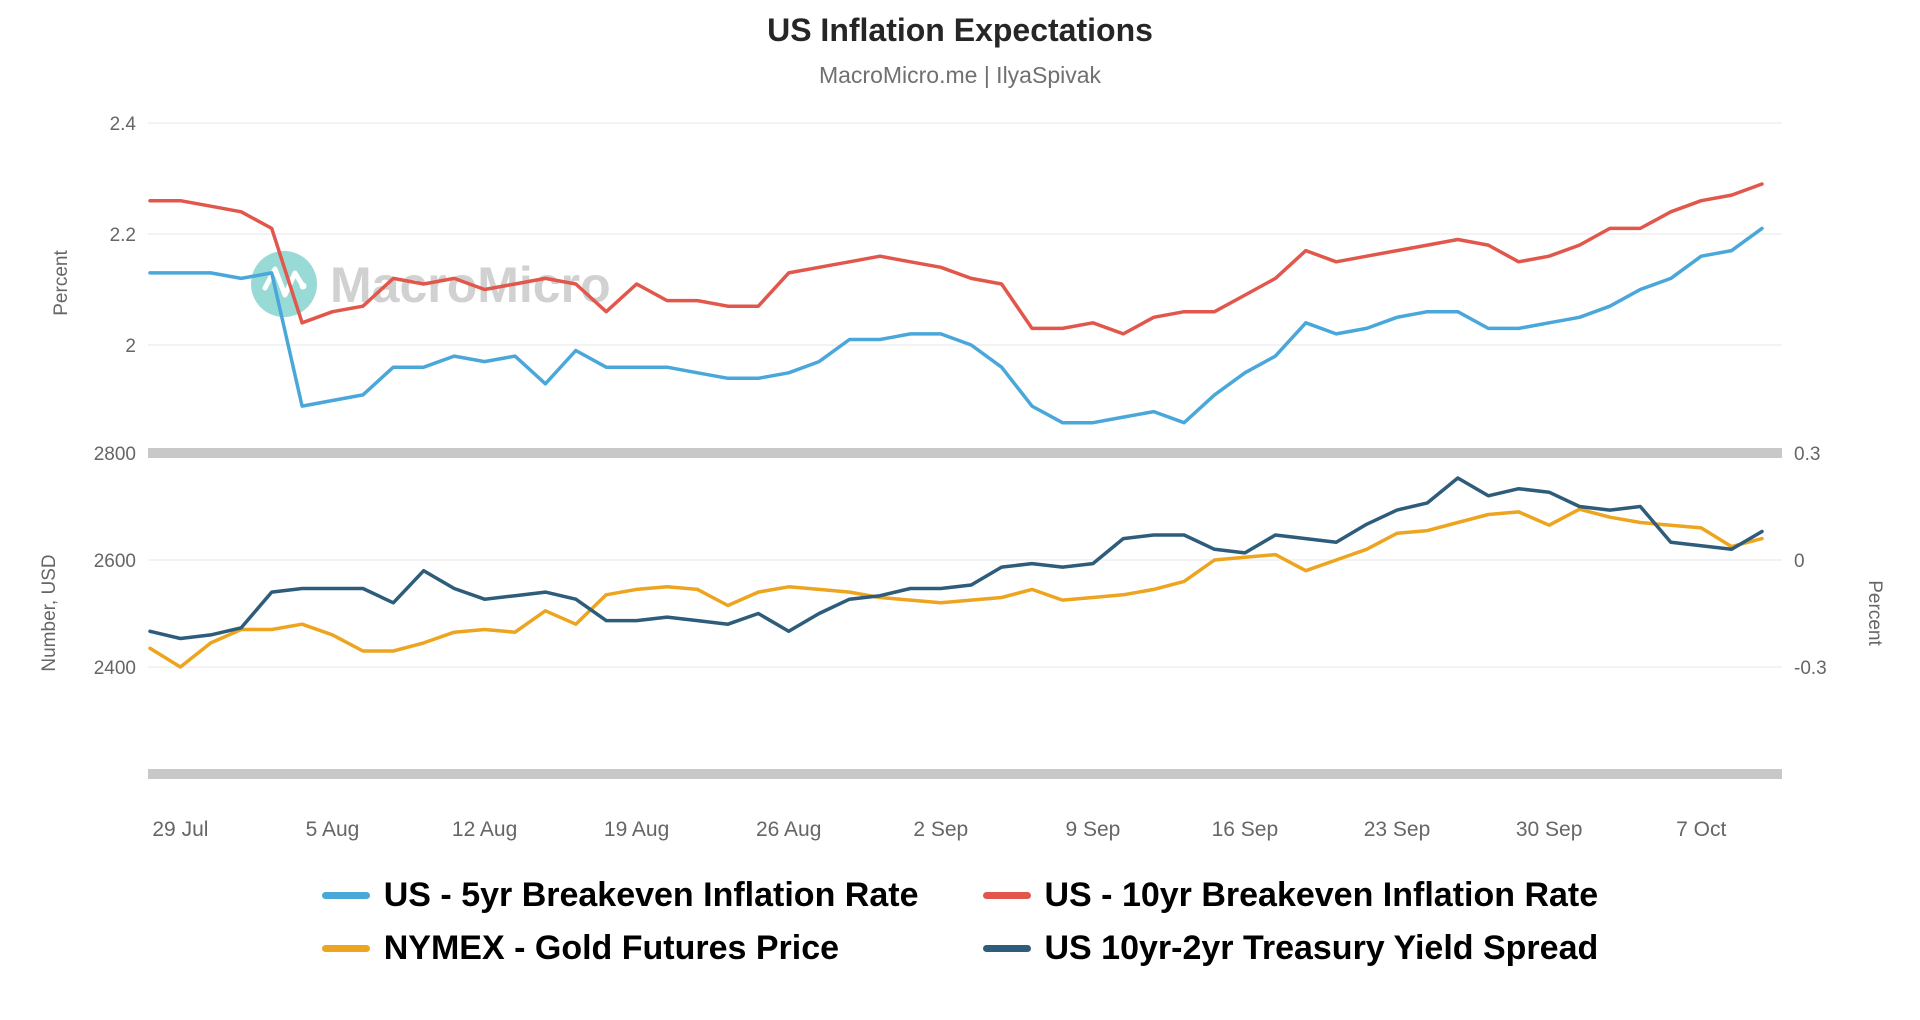  I want to click on legend-item: US 10yr-2yr Treasury Yield Spread, so click(1290, 948).